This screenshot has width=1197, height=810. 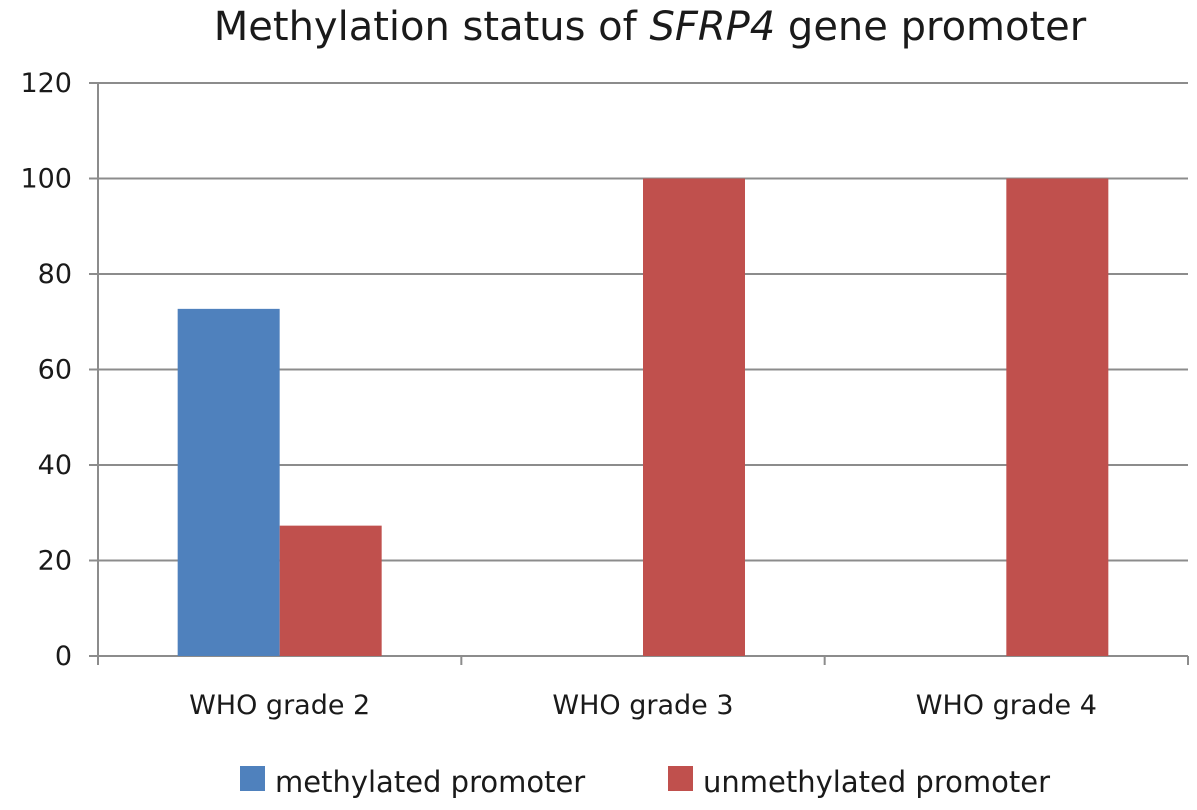 I want to click on y-tick-label: 80, so click(x=55, y=274).